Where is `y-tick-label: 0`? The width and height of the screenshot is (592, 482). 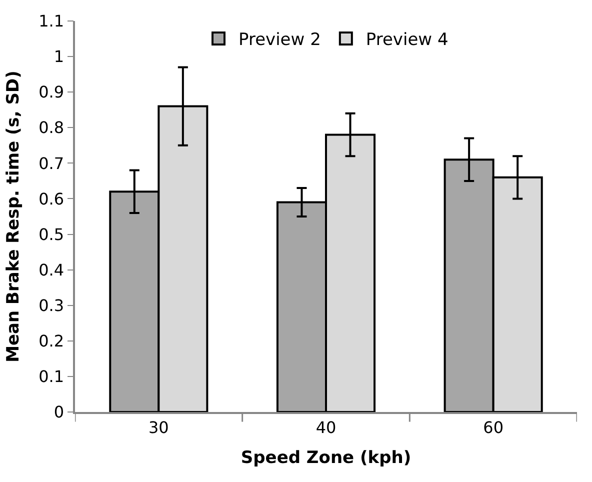
y-tick-label: 0 is located at coordinates (59, 412).